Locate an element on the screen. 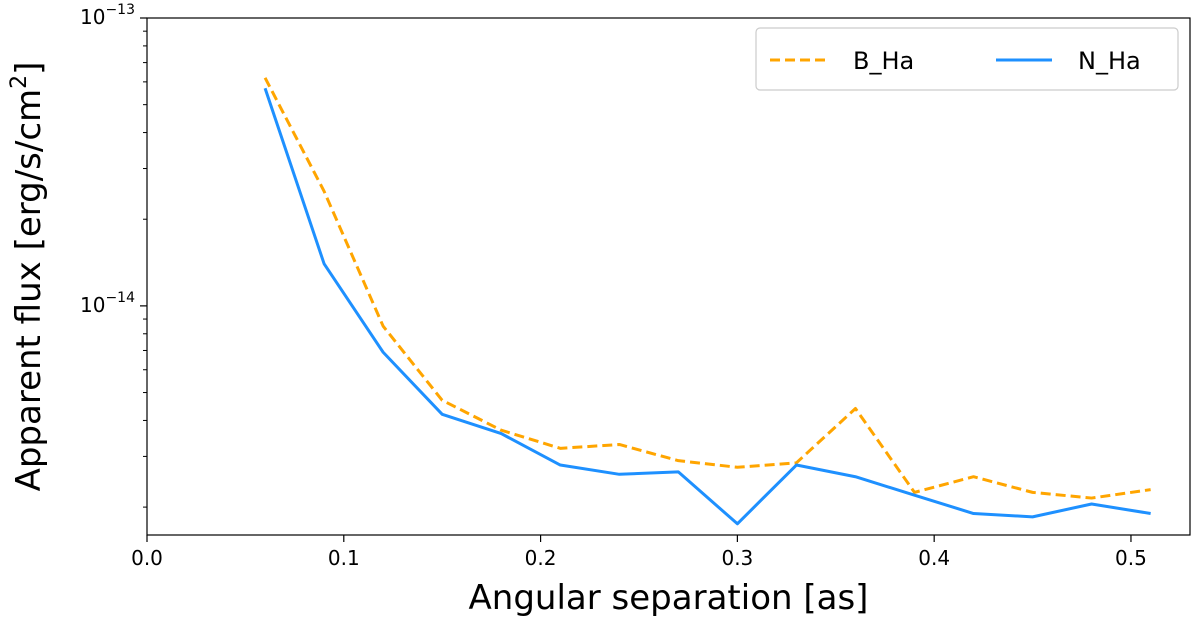 This screenshot has width=1200, height=620. y-tick-label: 10−14 is located at coordinates (107, 303).